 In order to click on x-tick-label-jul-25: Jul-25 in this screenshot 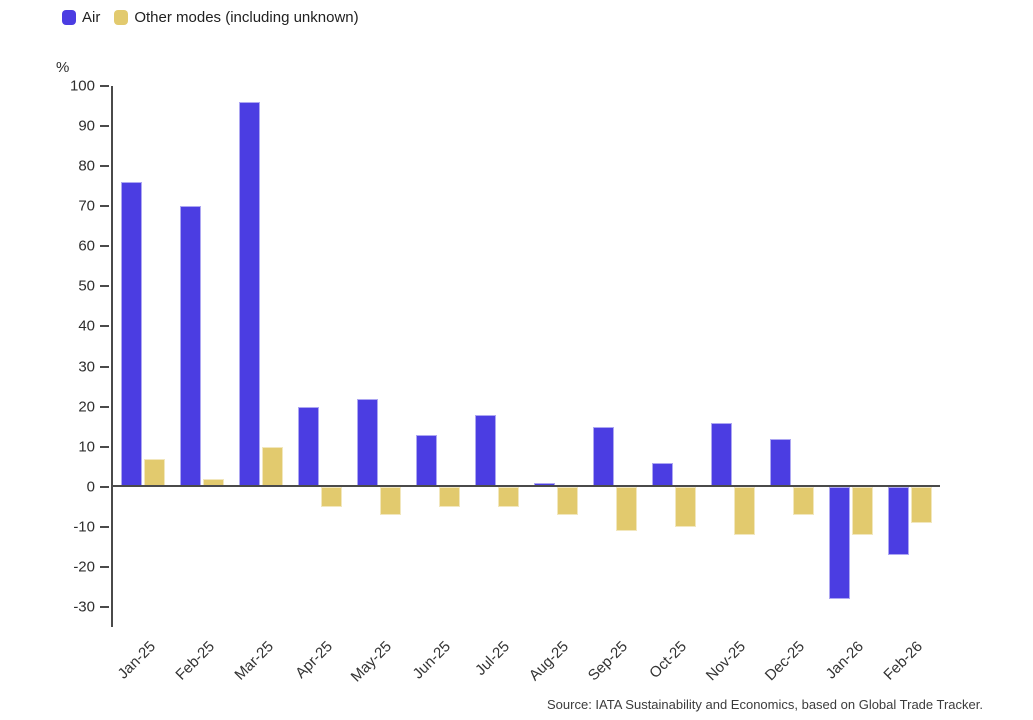, I will do `click(492, 658)`.